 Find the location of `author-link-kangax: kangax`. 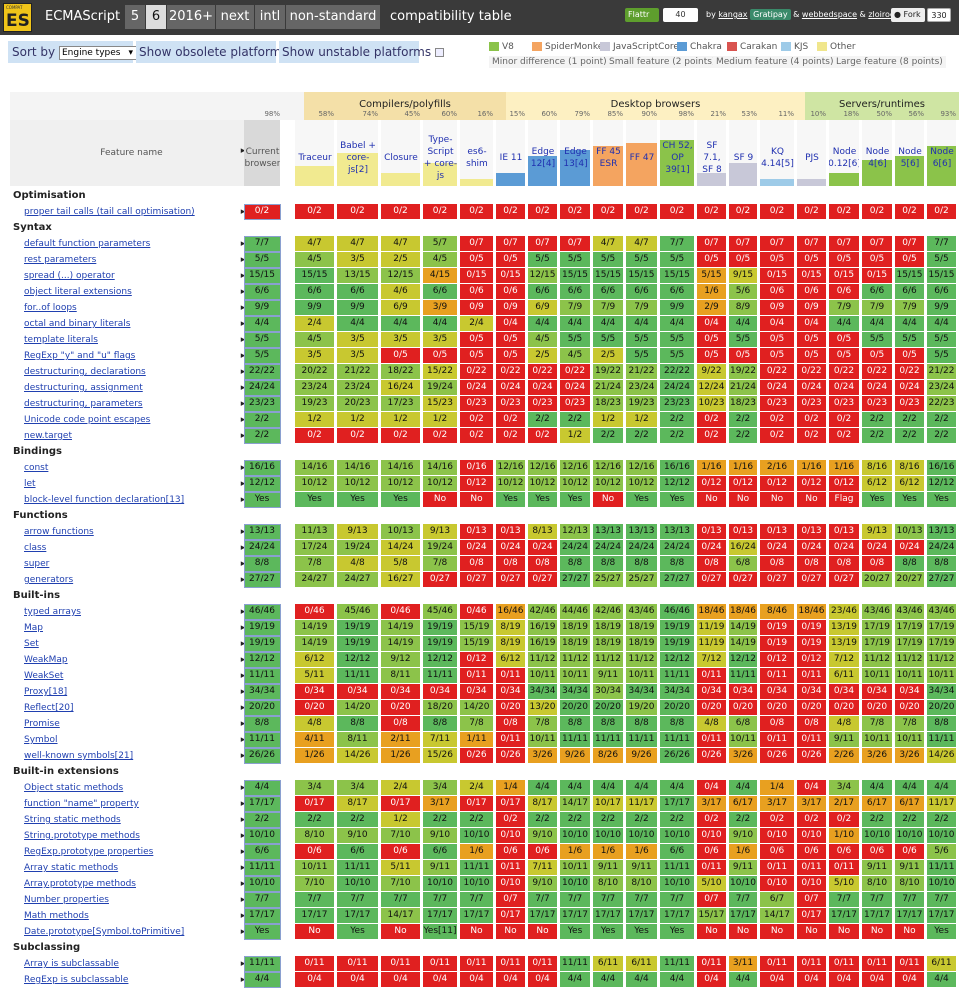

author-link-kangax: kangax is located at coordinates (733, 14).